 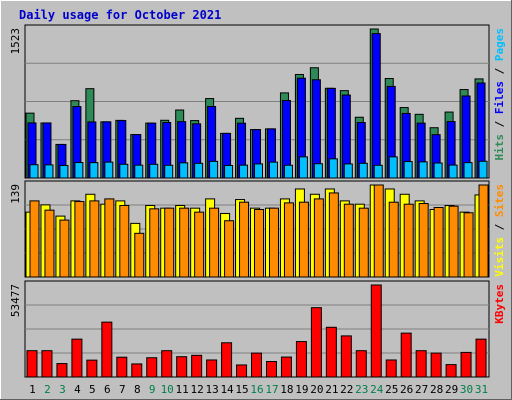 I want to click on bar-files, so click(x=376, y=106).